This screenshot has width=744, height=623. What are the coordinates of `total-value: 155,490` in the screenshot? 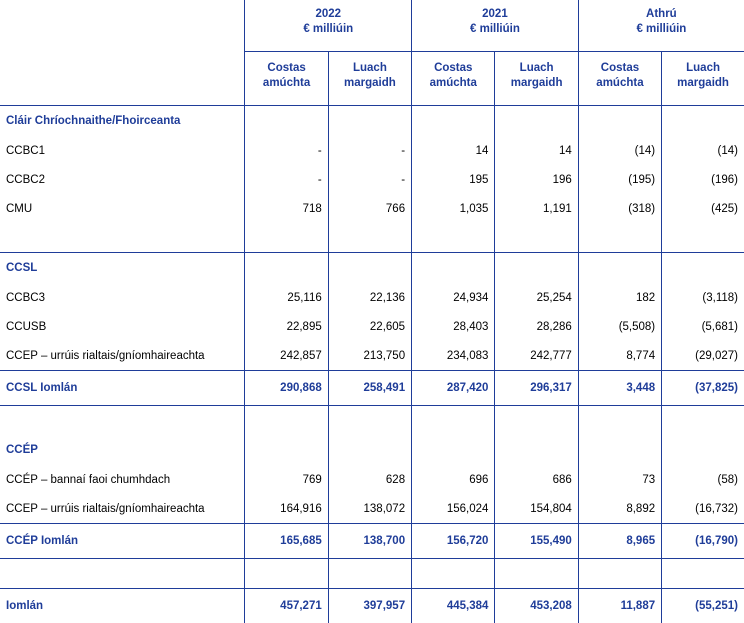 It's located at (536, 541).